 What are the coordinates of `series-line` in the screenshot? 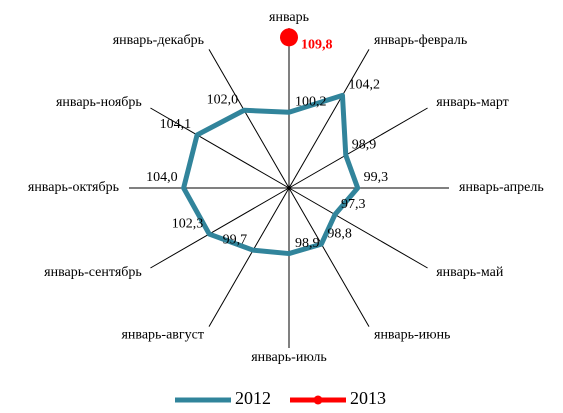 It's located at (271, 174).